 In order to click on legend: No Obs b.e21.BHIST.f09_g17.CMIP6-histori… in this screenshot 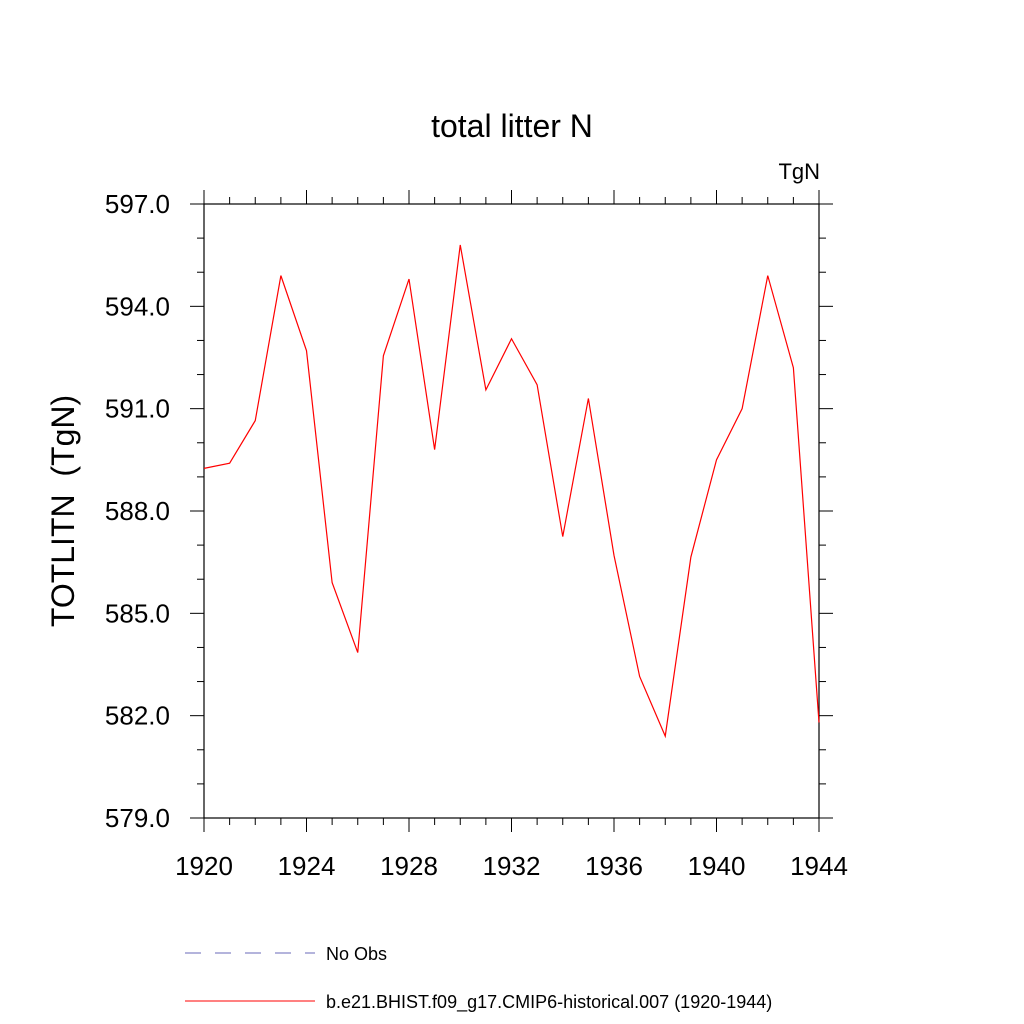, I will do `click(478, 978)`.